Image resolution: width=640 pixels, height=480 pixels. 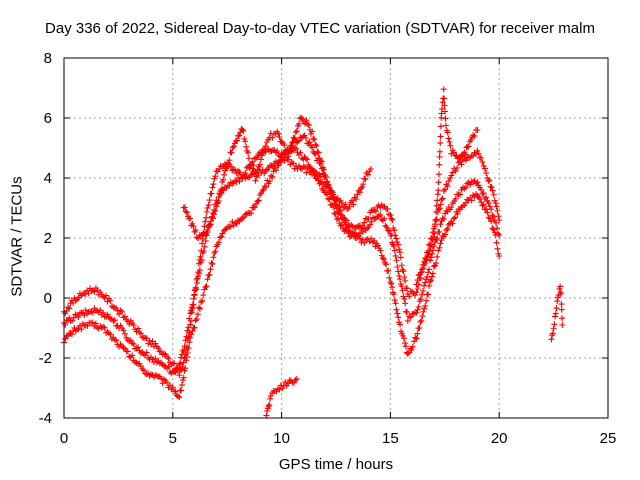 I want to click on data-series, so click(x=557, y=313).